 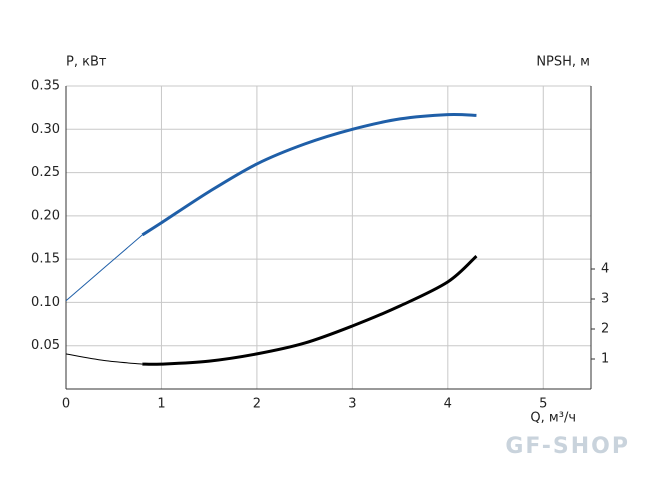 What do you see at coordinates (66, 404) in the screenshot?
I see `x-tick-label: 0` at bounding box center [66, 404].